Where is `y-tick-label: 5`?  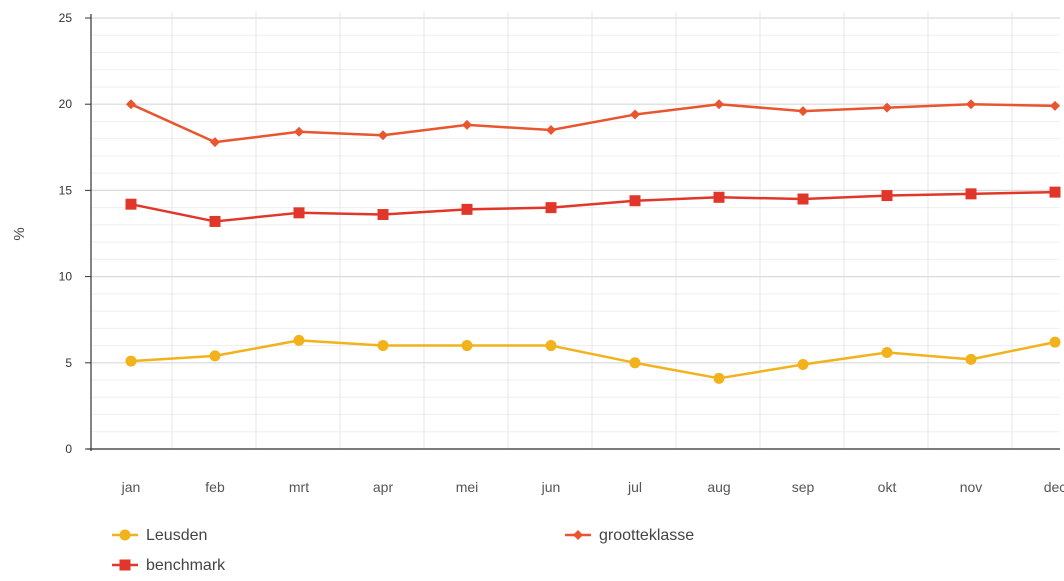 y-tick-label: 5 is located at coordinates (68, 363).